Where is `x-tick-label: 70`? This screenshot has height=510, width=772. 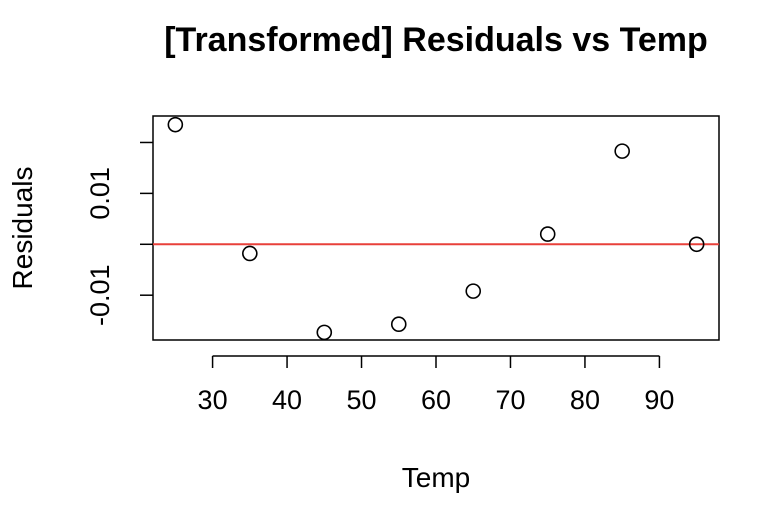 x-tick-label: 70 is located at coordinates (510, 400).